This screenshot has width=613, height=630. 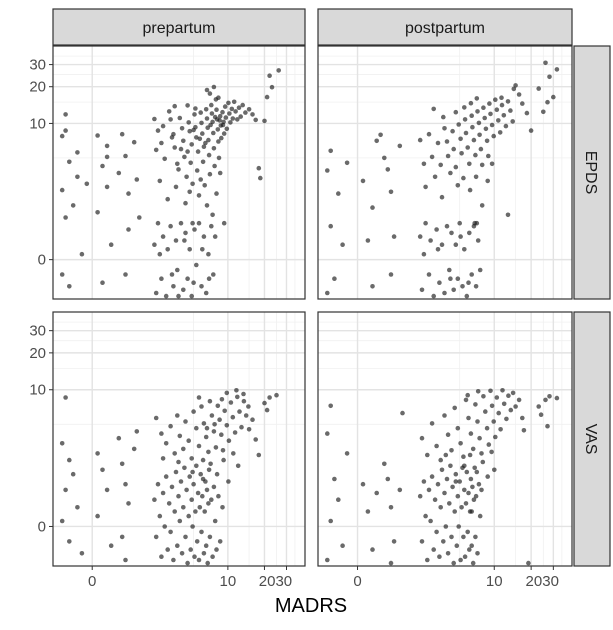 What do you see at coordinates (179, 28) in the screenshot?
I see `strip-label: prepartum` at bounding box center [179, 28].